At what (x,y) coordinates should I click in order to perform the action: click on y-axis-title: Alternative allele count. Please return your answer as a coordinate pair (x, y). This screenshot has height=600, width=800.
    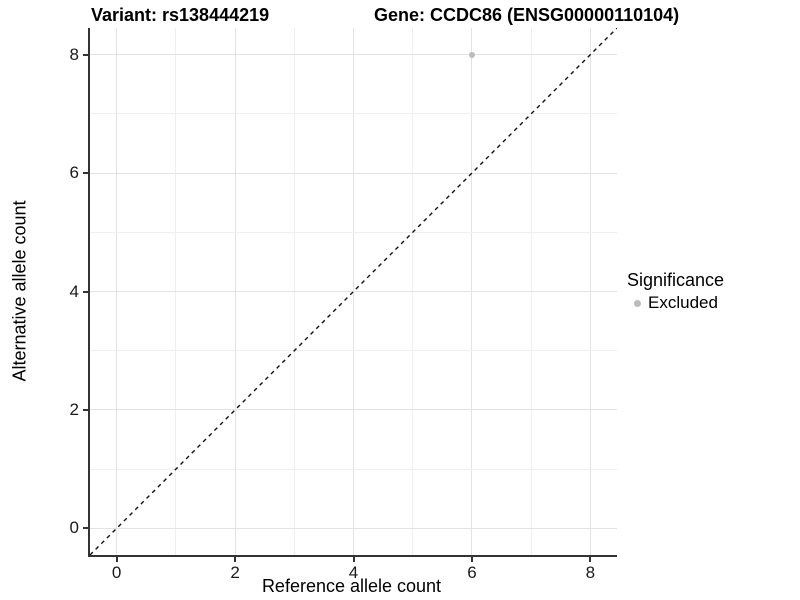
    Looking at the image, I should click on (19, 291).